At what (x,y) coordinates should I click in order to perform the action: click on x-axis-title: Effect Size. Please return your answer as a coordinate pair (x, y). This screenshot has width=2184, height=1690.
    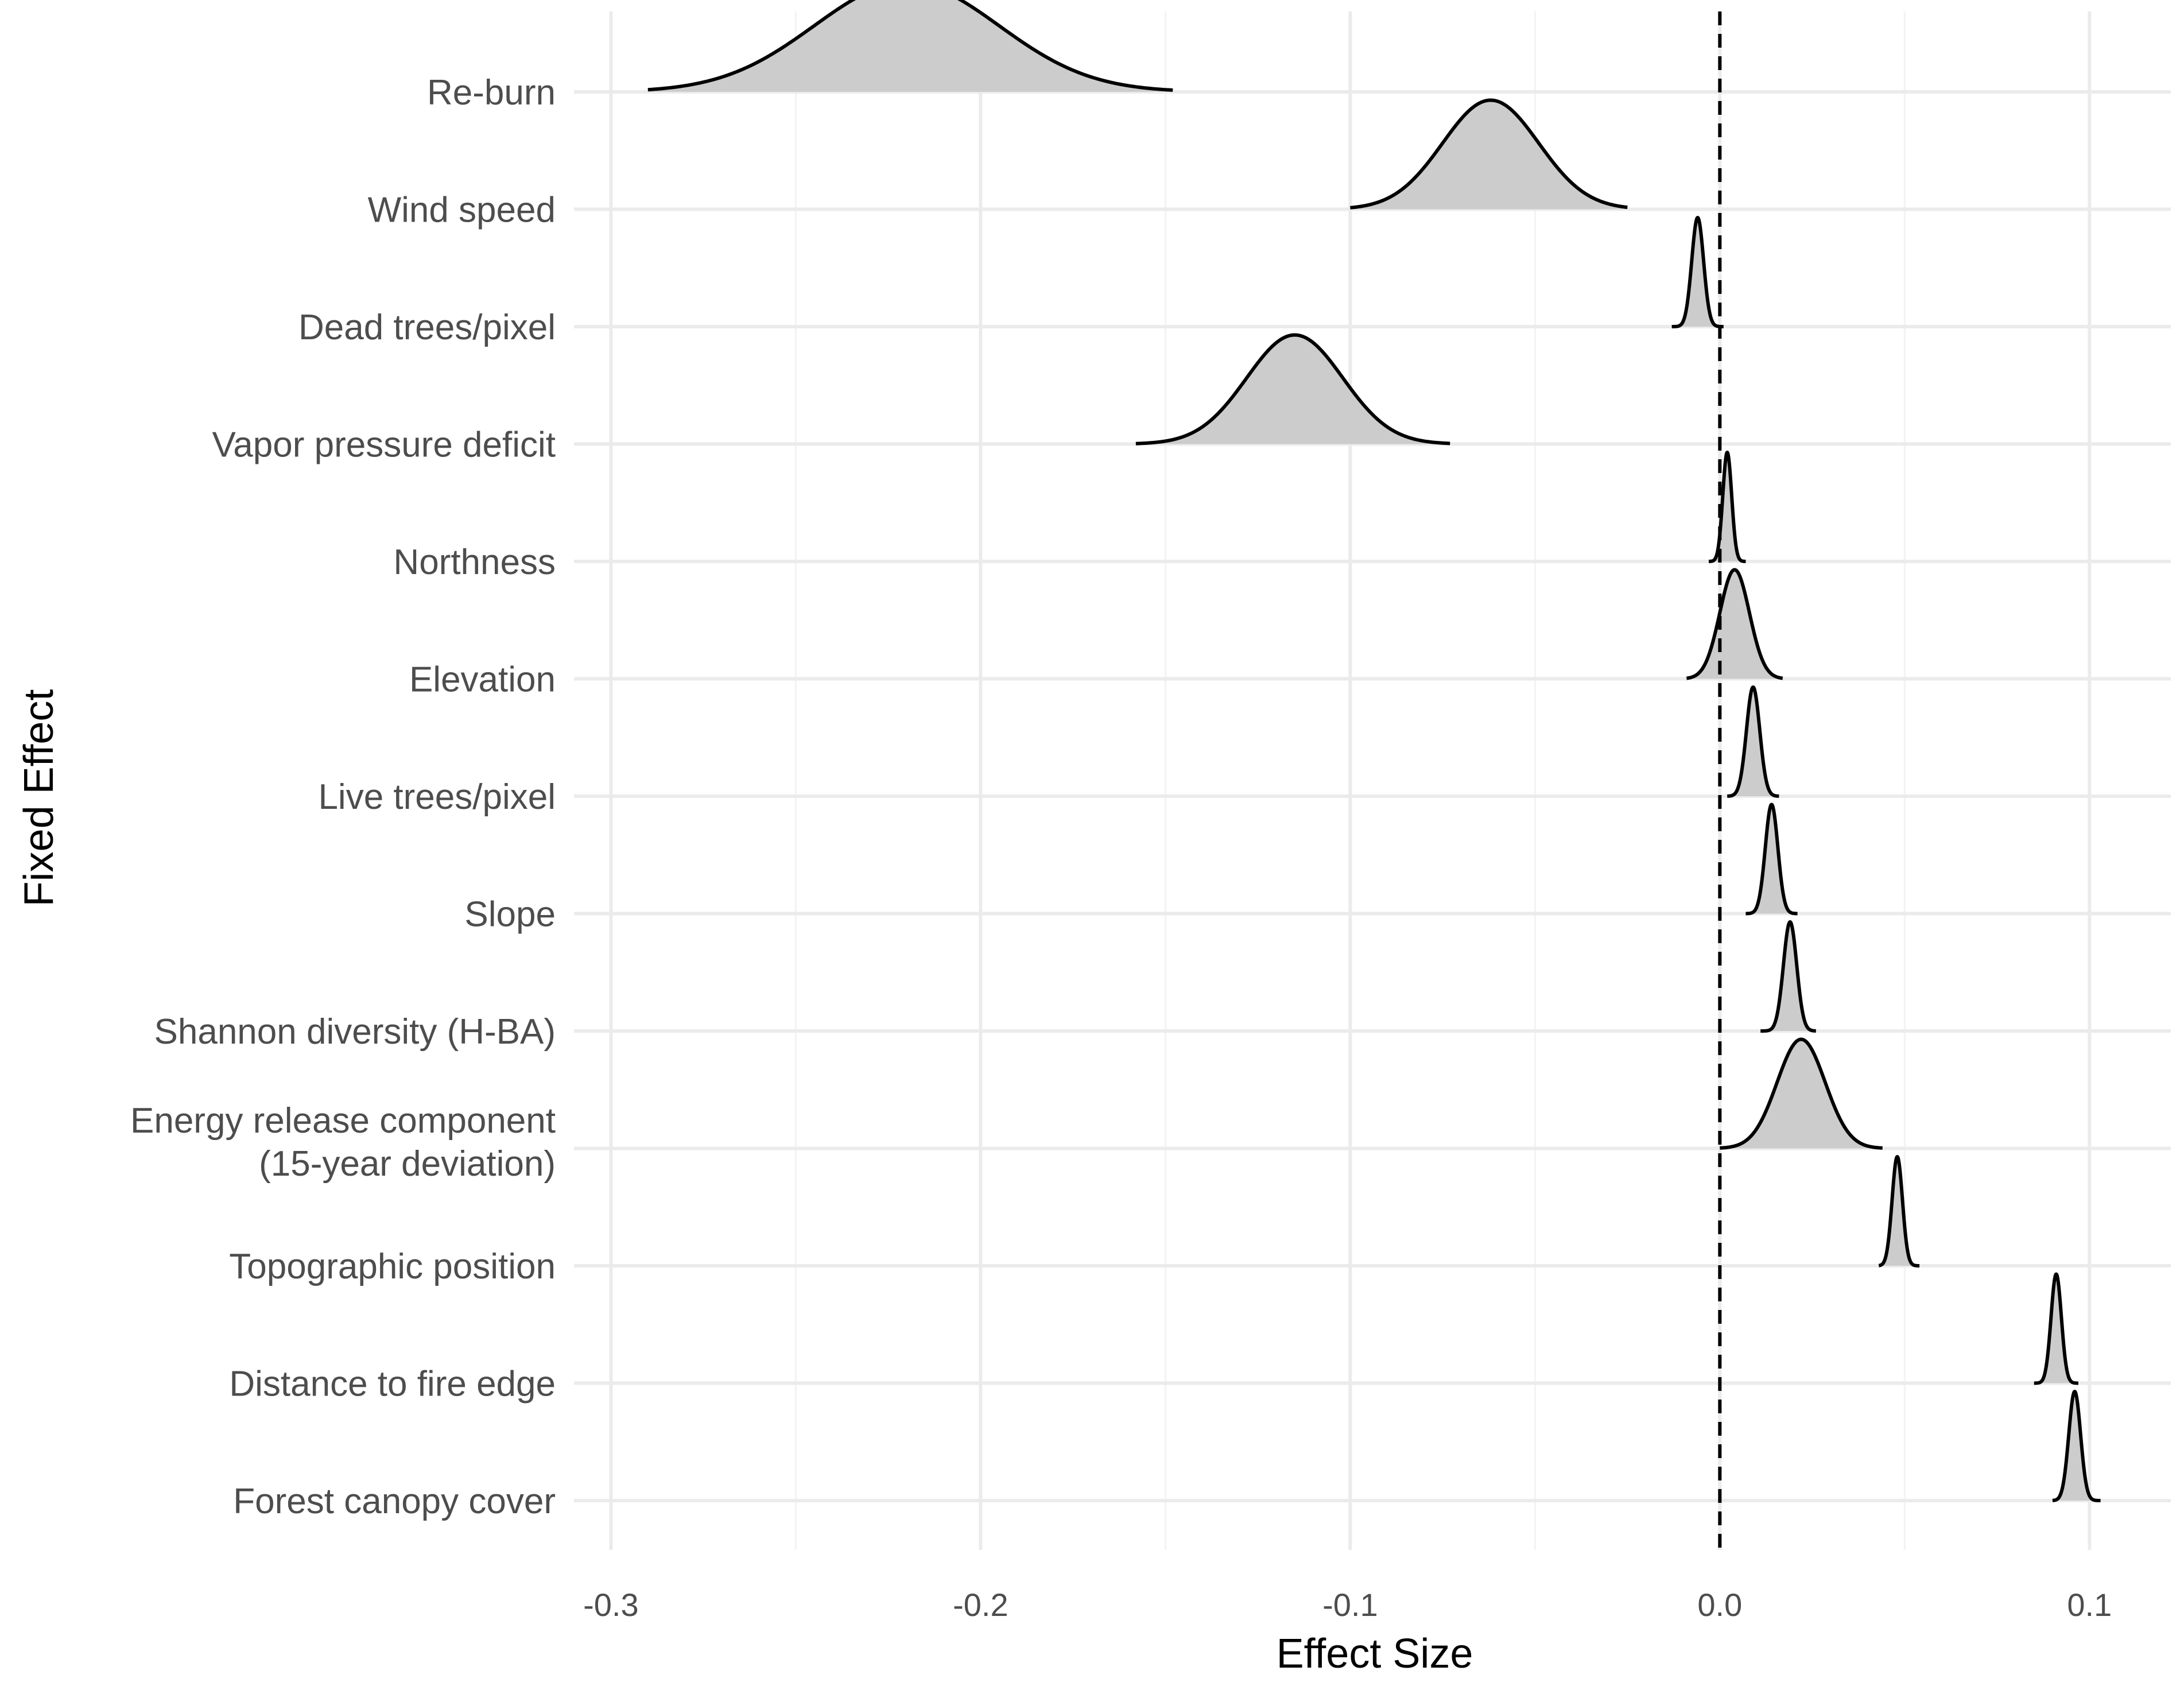
    Looking at the image, I should click on (1375, 1654).